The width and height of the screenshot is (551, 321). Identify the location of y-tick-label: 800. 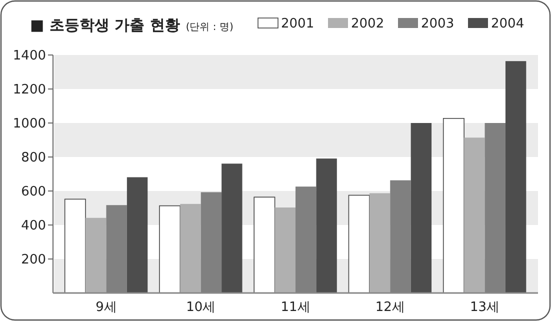
(33, 158).